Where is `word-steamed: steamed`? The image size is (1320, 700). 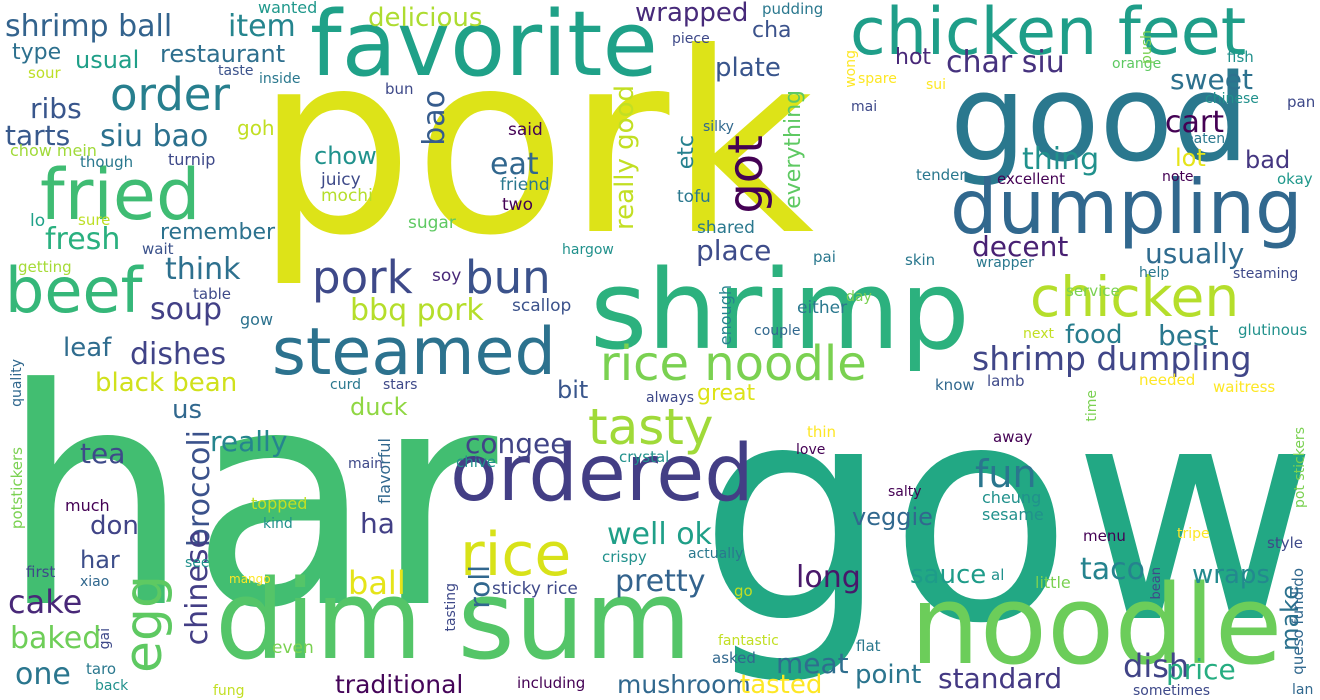
word-steamed: steamed is located at coordinates (414, 352).